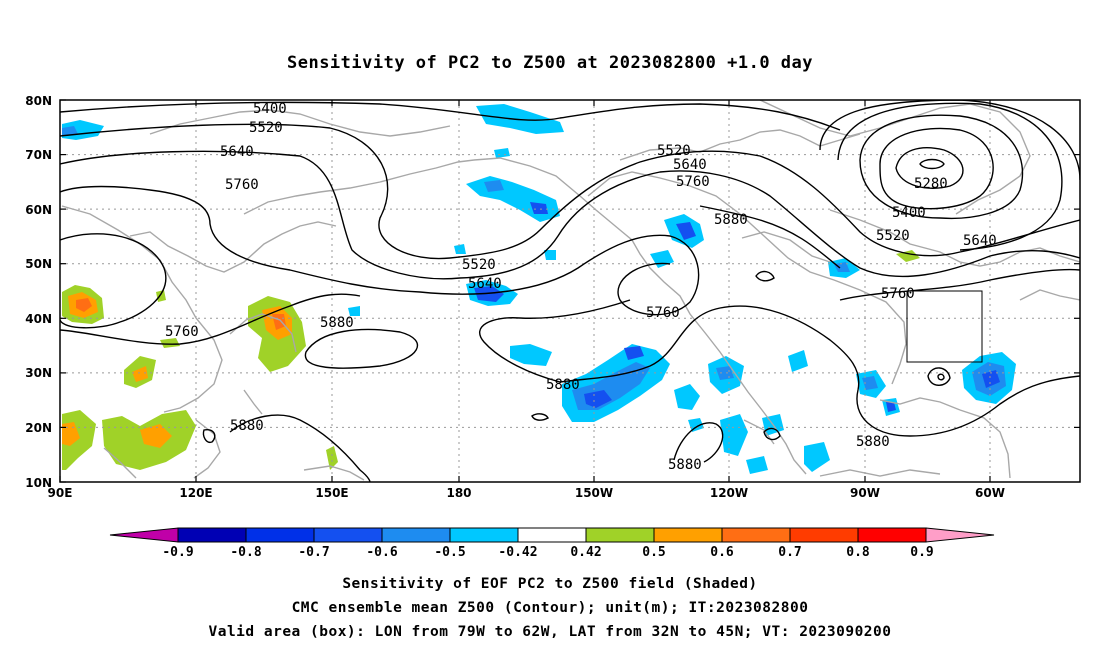 The height and width of the screenshot is (650, 1100). What do you see at coordinates (331, 493) in the screenshot?
I see `lon-label: 150E` at bounding box center [331, 493].